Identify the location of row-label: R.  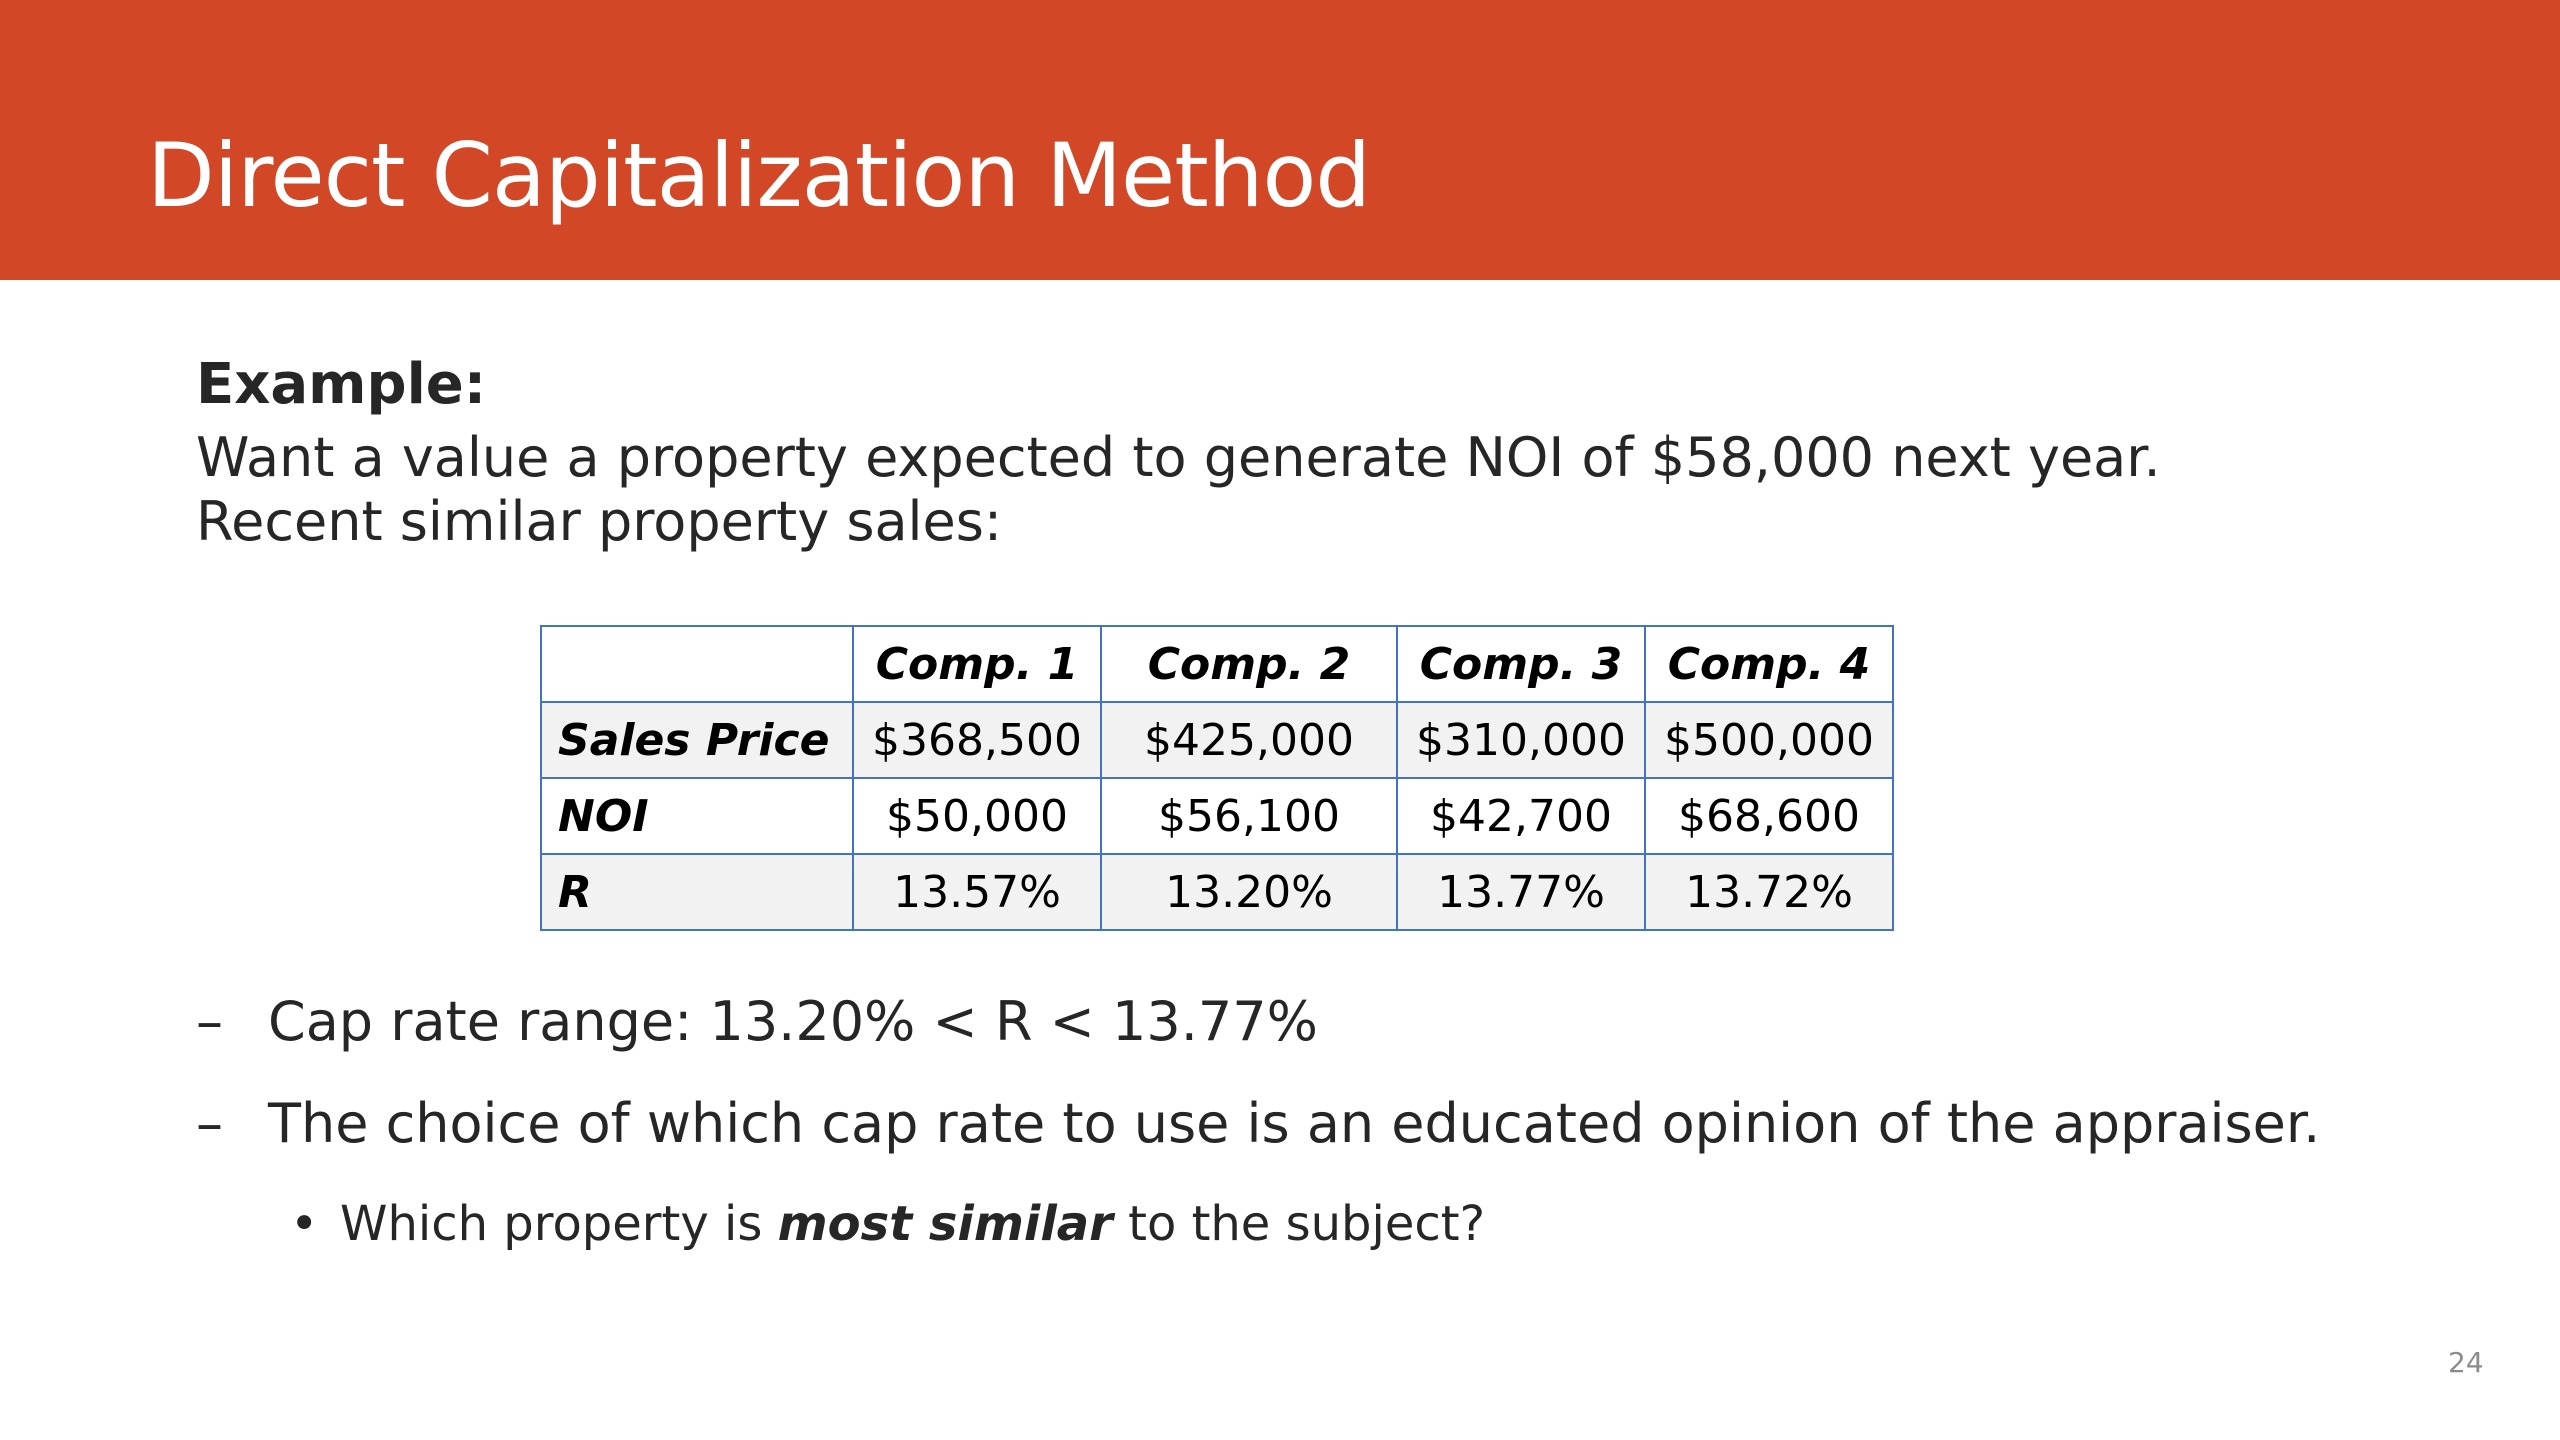
(697, 892).